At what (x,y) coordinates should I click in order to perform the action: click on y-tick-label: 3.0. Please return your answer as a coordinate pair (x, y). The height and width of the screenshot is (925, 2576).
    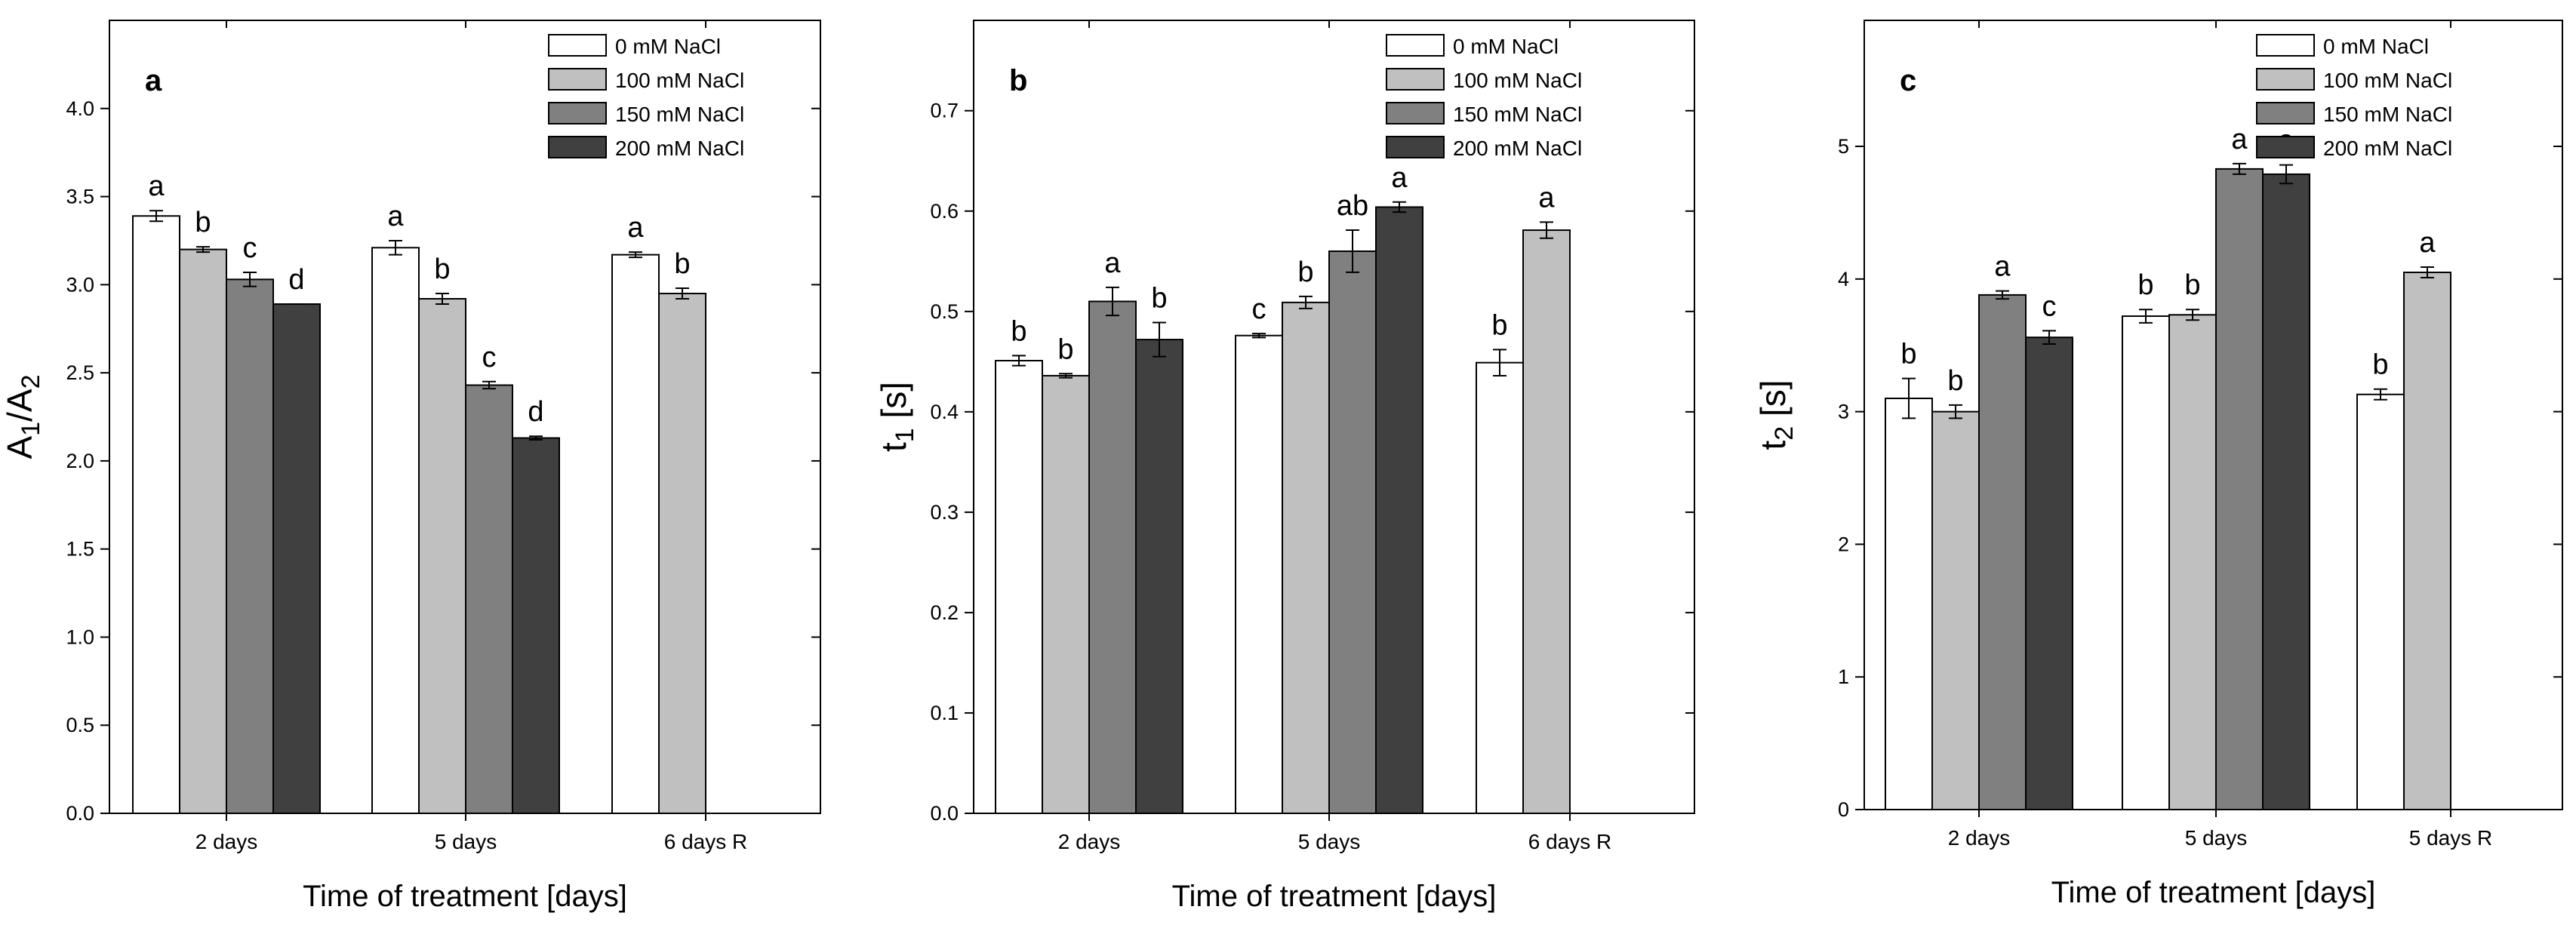
    Looking at the image, I should click on (80, 284).